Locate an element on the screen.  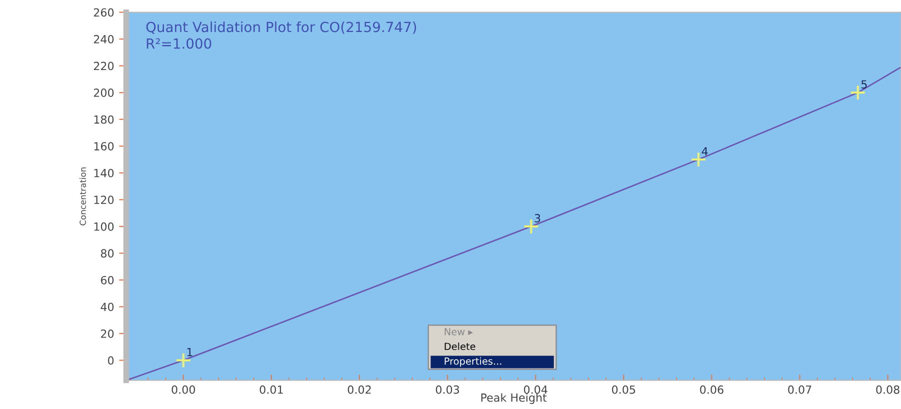
y-axis-title: Concentration is located at coordinates (83, 197).